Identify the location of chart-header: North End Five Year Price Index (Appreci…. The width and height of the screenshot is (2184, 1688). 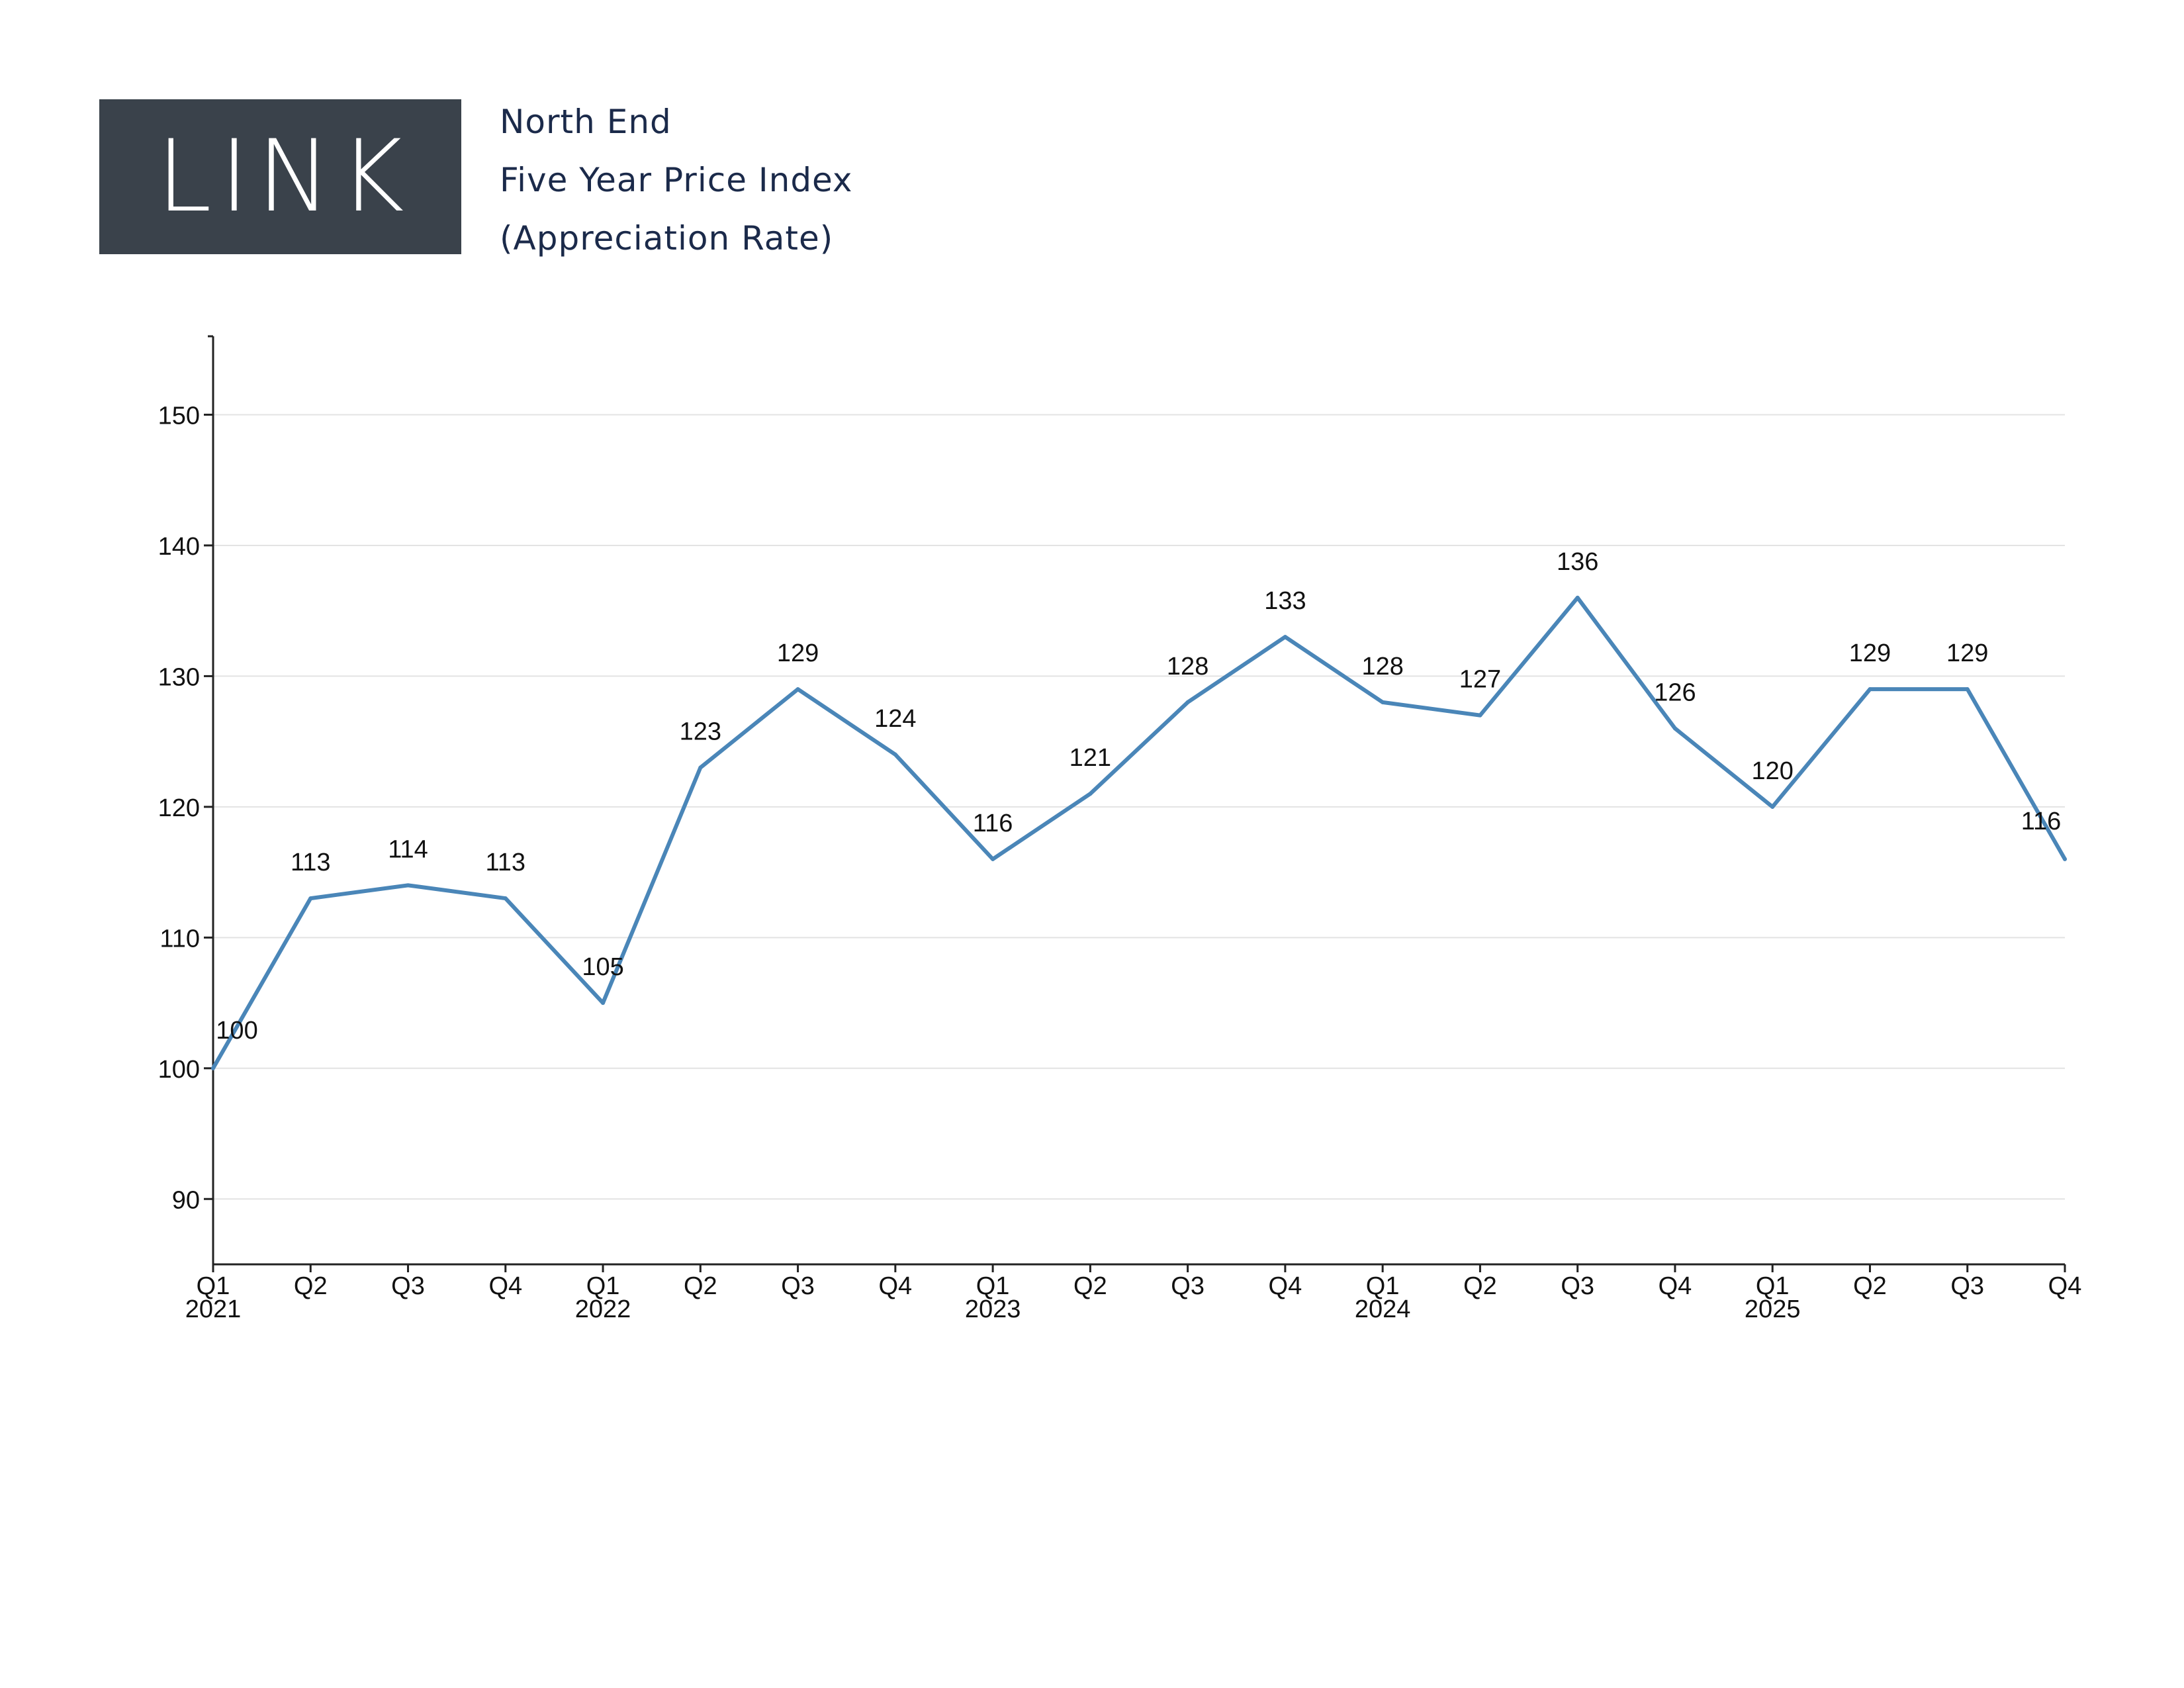
(676, 180).